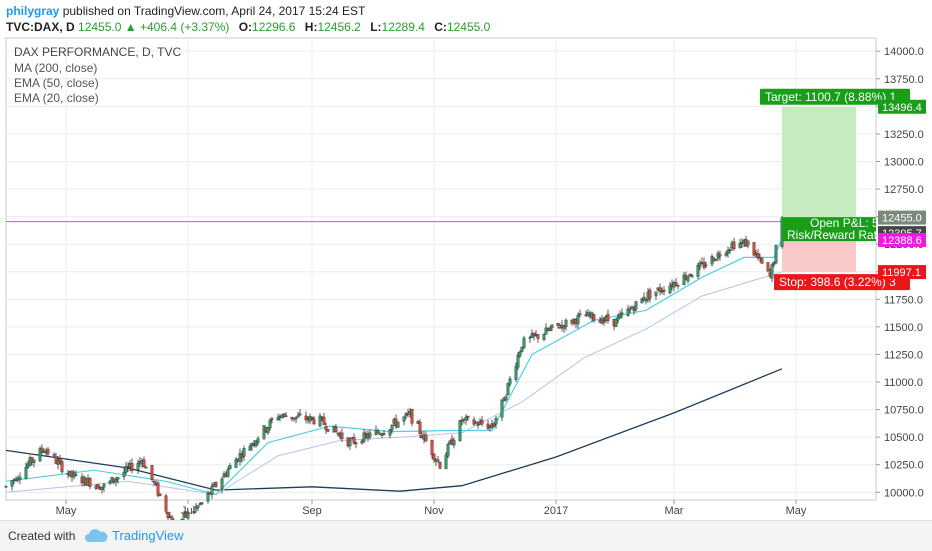 Image resolution: width=932 pixels, height=551 pixels. Describe the element at coordinates (56, 98) in the screenshot. I see `legend-ema20: EMA (20, close)` at that location.